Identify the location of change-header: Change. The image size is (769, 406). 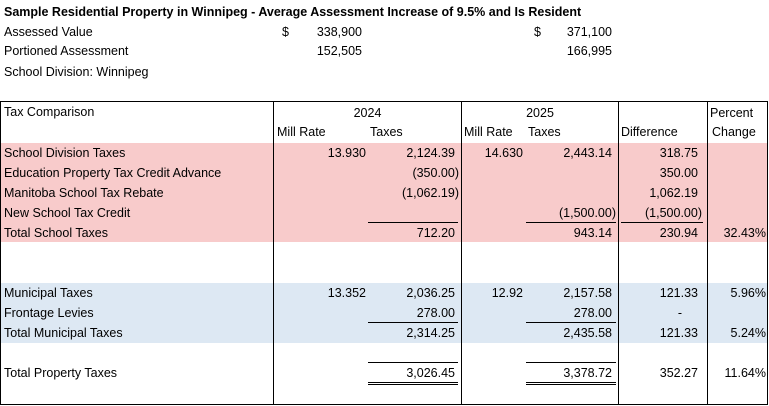
(734, 132).